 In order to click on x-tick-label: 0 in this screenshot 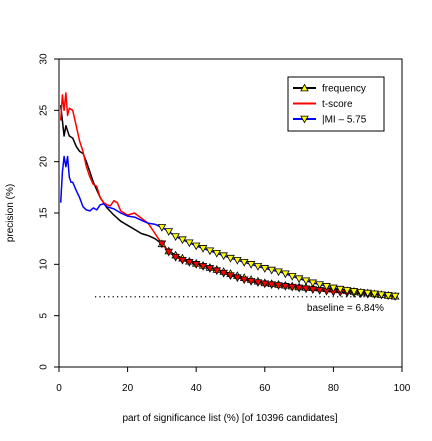, I will do `click(59, 388)`.